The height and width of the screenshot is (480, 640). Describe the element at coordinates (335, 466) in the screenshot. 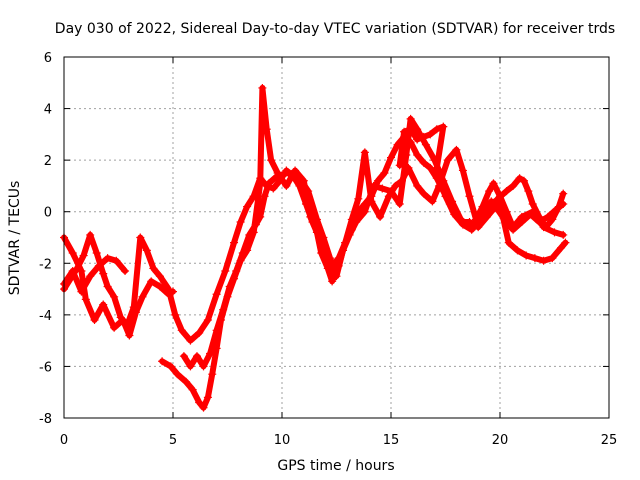

I see `x-axis-label: GPS time / hours` at that location.